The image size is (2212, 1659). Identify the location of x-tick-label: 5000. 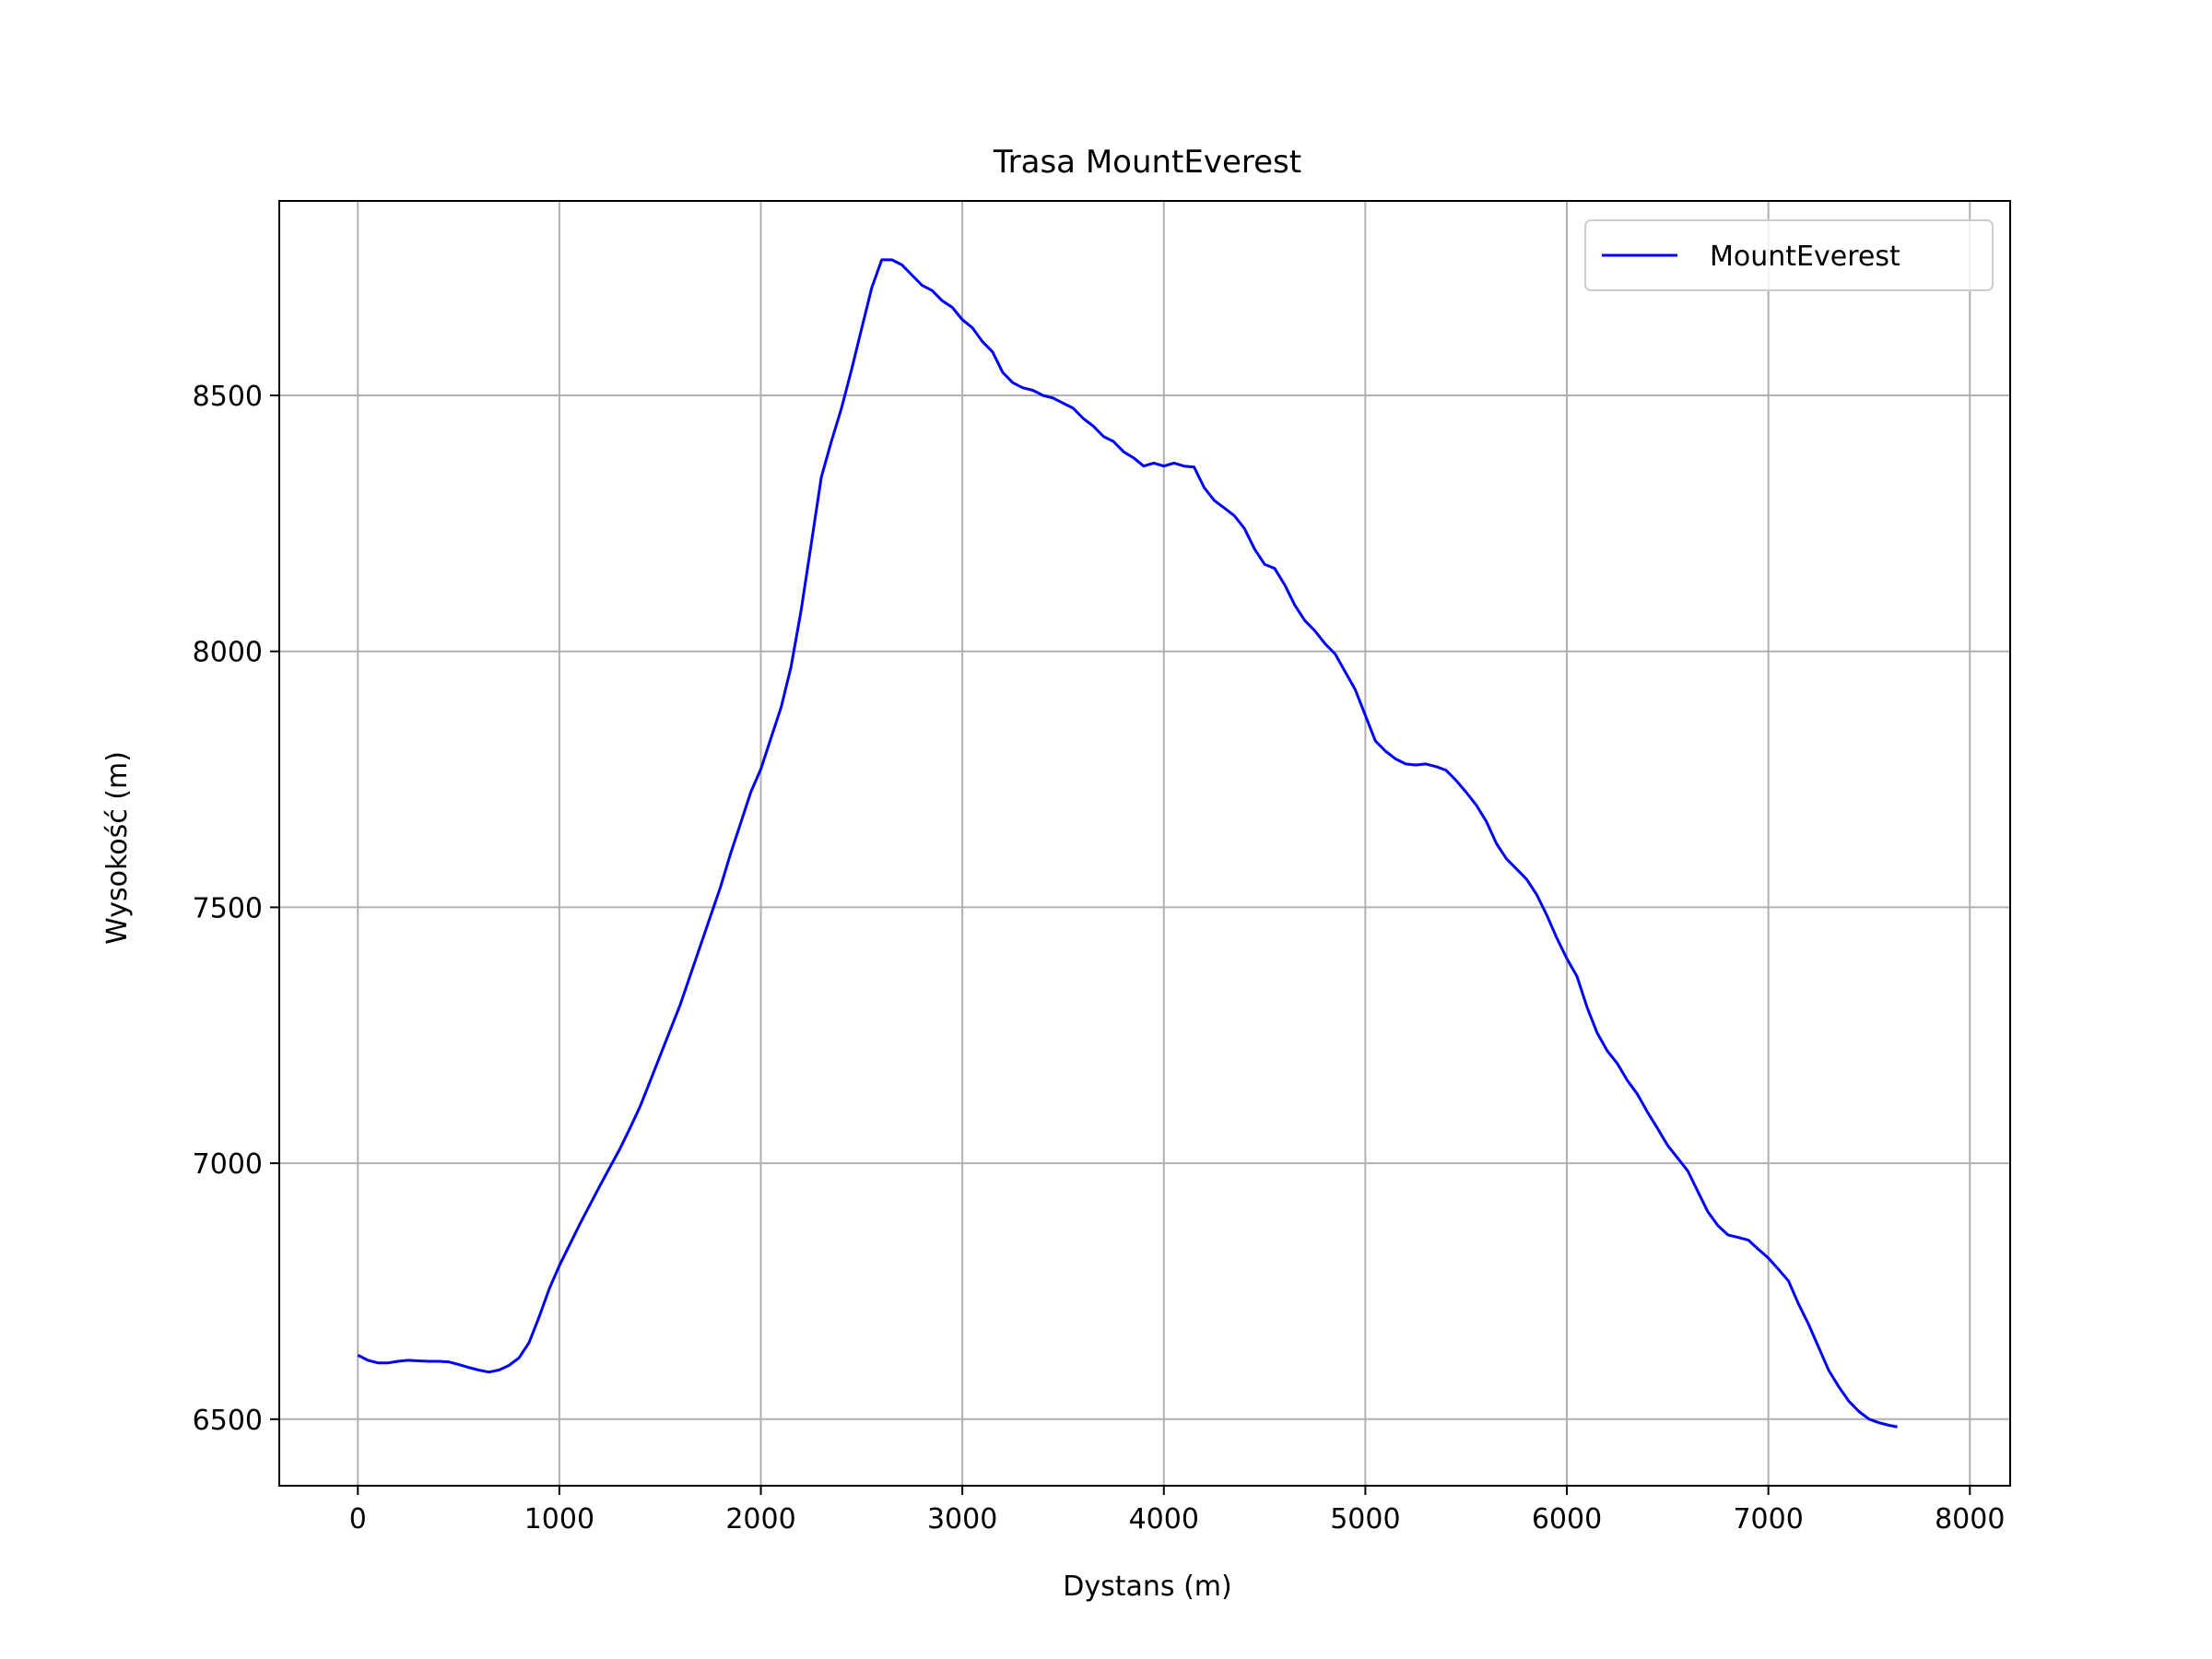
(1365, 1519).